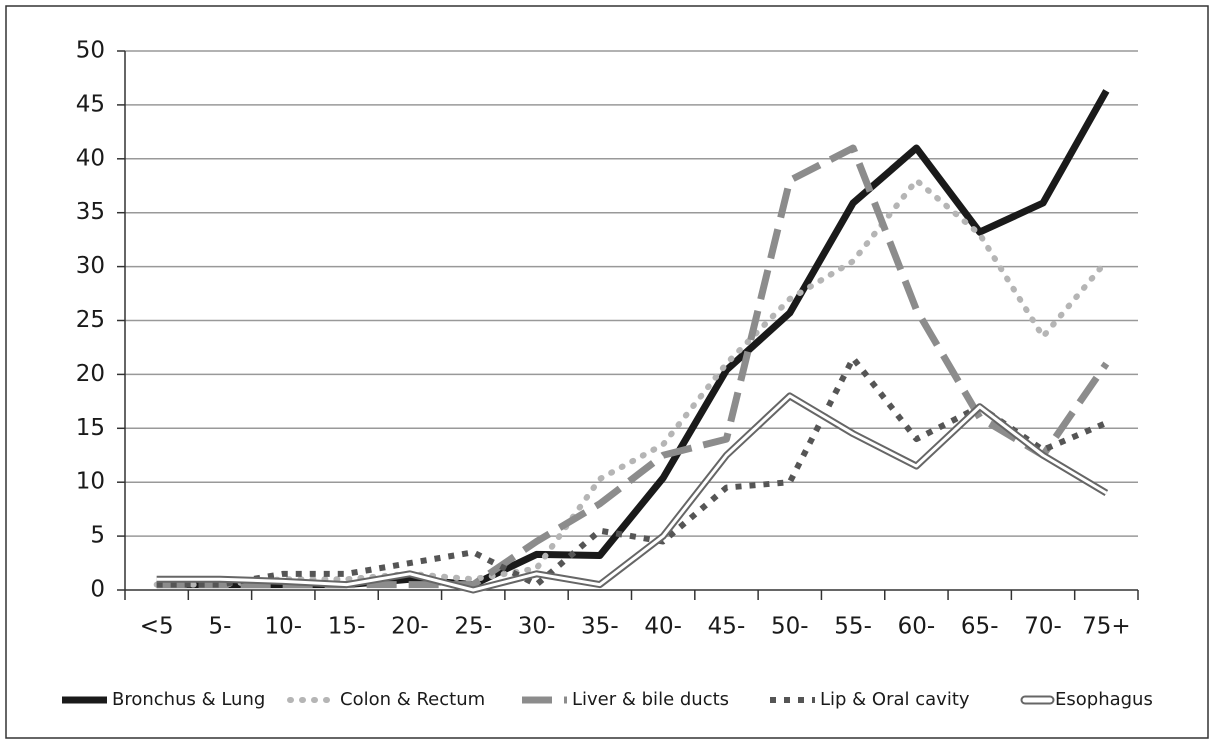 The image size is (1214, 748). I want to click on x-tick-label: 10-, so click(283, 627).